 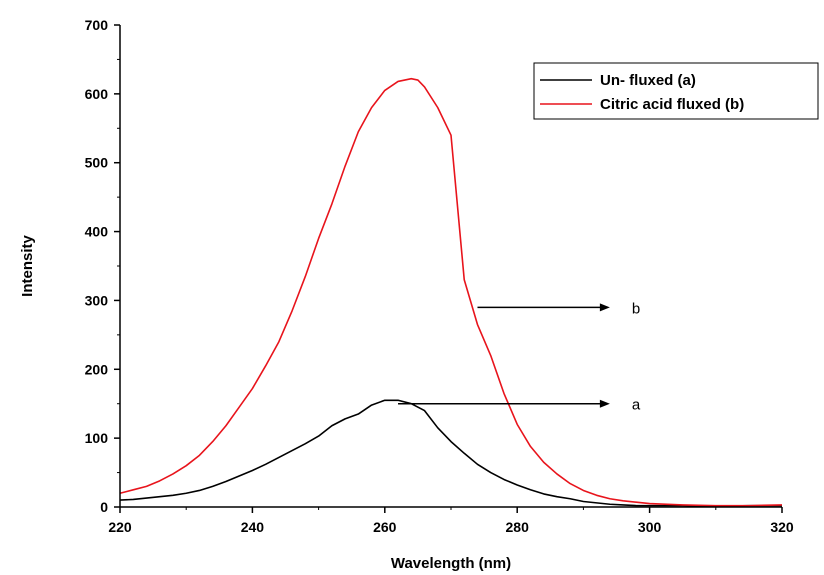 I want to click on x-tick-label: 280, so click(x=518, y=527).